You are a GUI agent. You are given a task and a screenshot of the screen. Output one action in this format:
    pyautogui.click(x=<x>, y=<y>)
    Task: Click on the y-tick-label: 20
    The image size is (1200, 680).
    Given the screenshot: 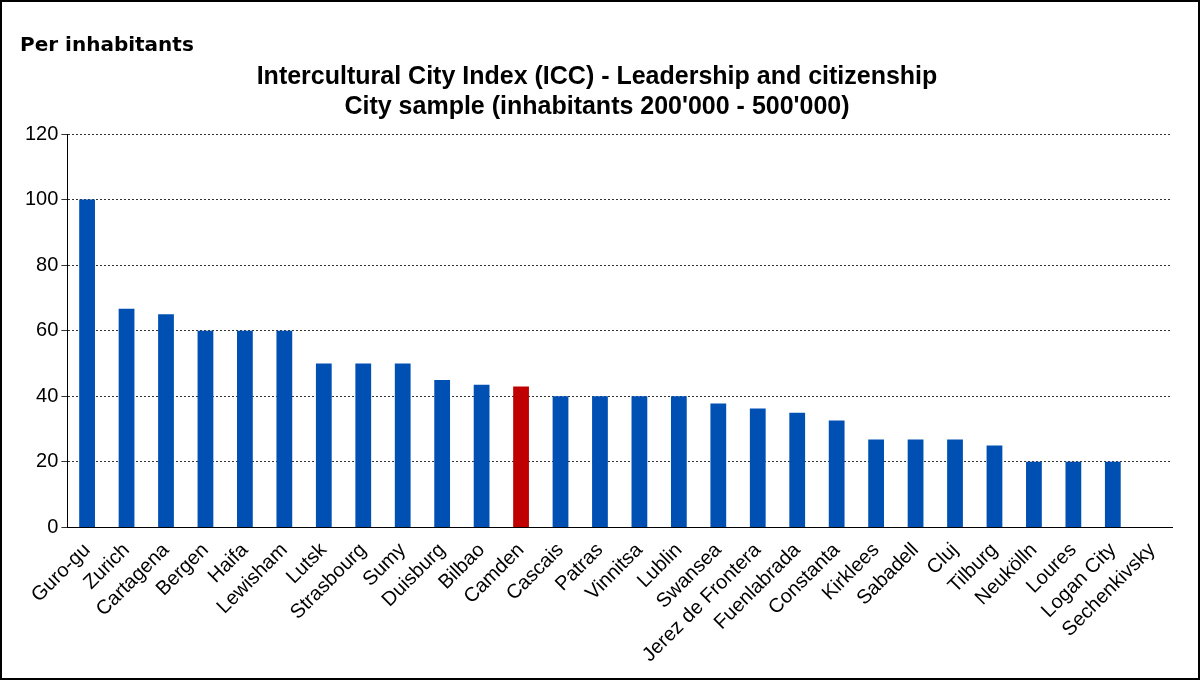 What is the action you would take?
    pyautogui.click(x=47, y=460)
    